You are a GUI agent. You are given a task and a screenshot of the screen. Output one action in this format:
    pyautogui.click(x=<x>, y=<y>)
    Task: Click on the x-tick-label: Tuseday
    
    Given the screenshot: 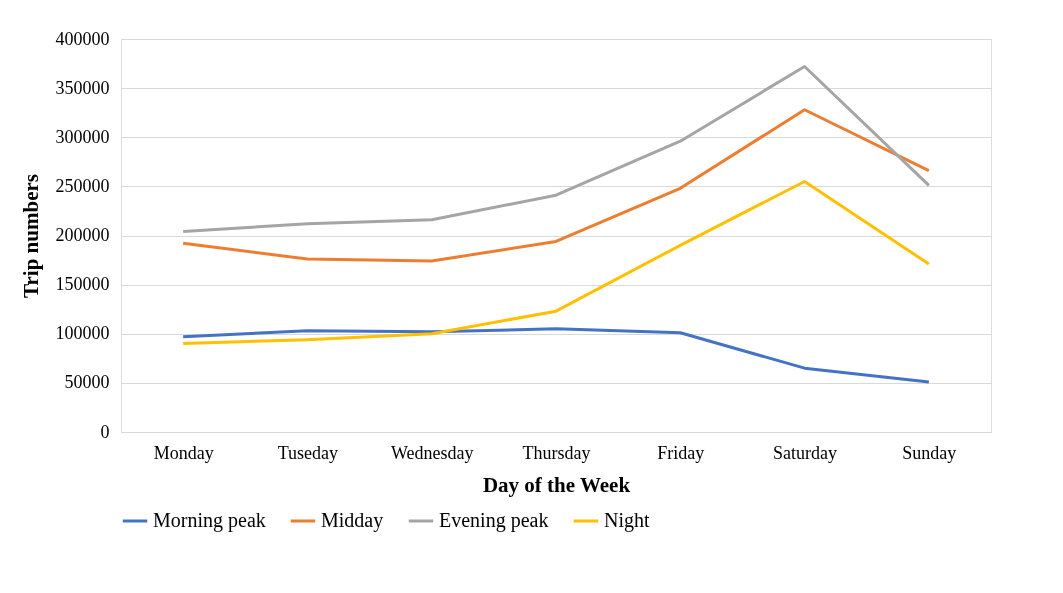 What is the action you would take?
    pyautogui.click(x=308, y=452)
    